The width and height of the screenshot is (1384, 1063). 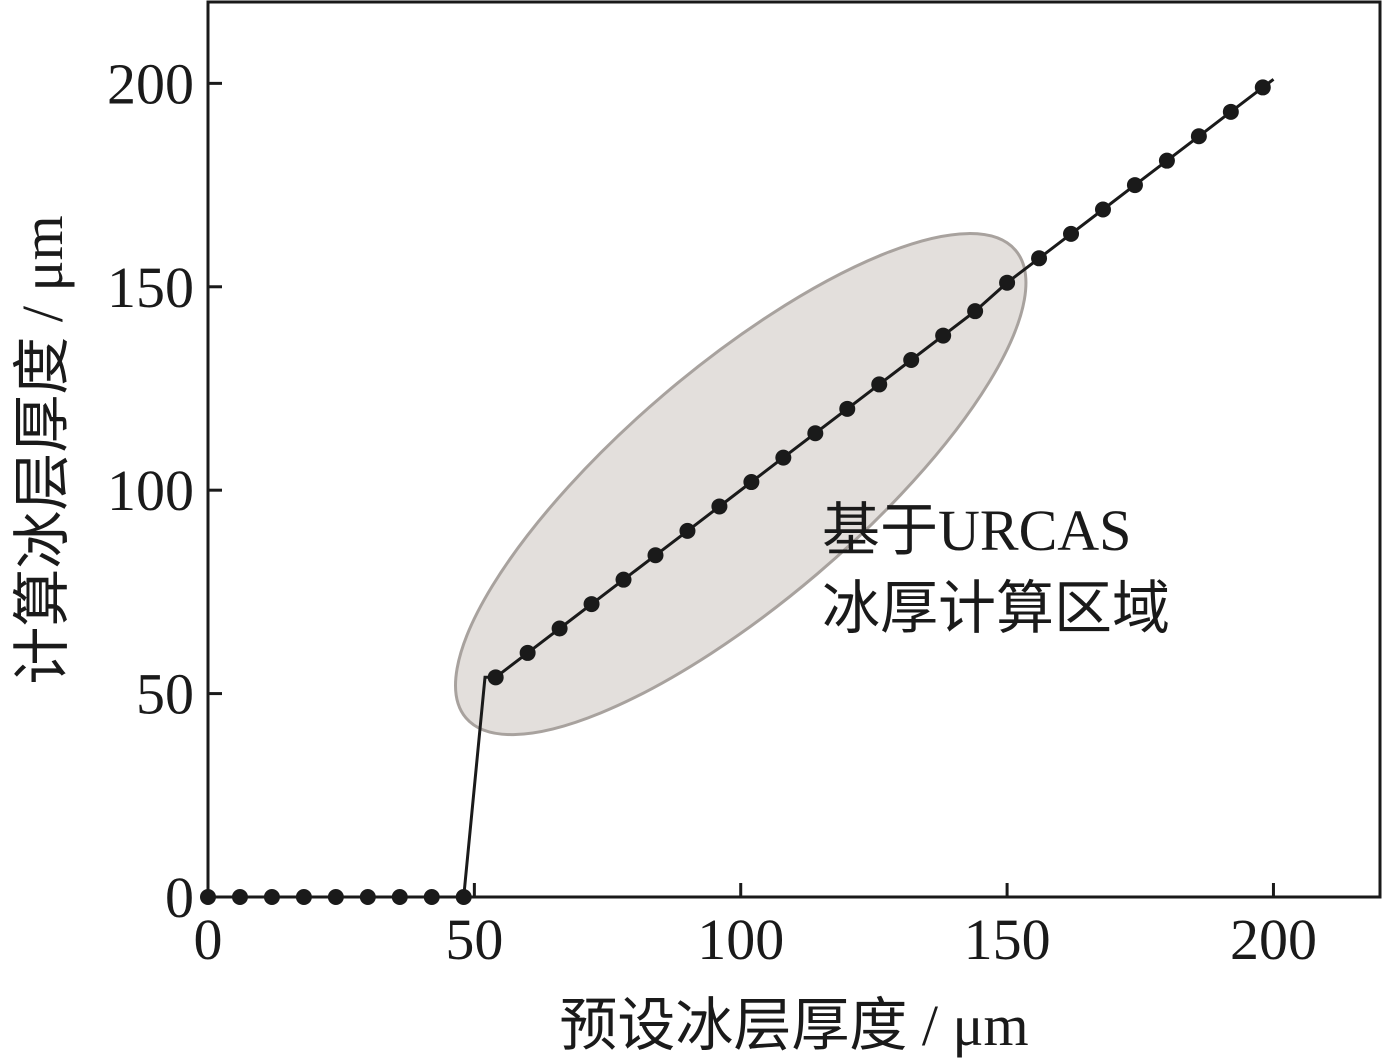 I want to click on y-tick-label: 100, so click(x=150, y=490).